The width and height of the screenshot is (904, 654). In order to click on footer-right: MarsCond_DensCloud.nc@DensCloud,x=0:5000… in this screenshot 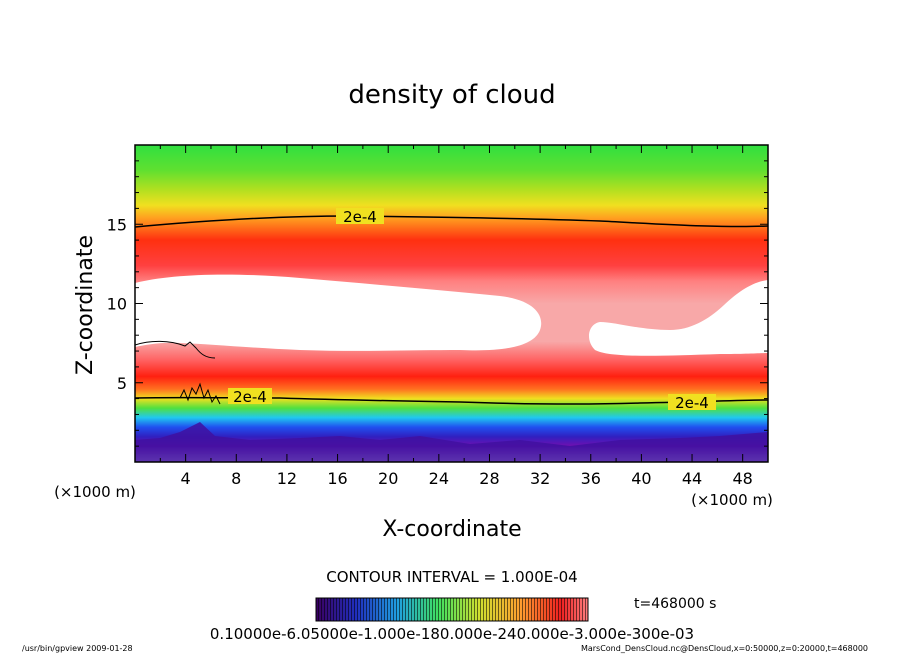, I will do `click(724, 648)`.